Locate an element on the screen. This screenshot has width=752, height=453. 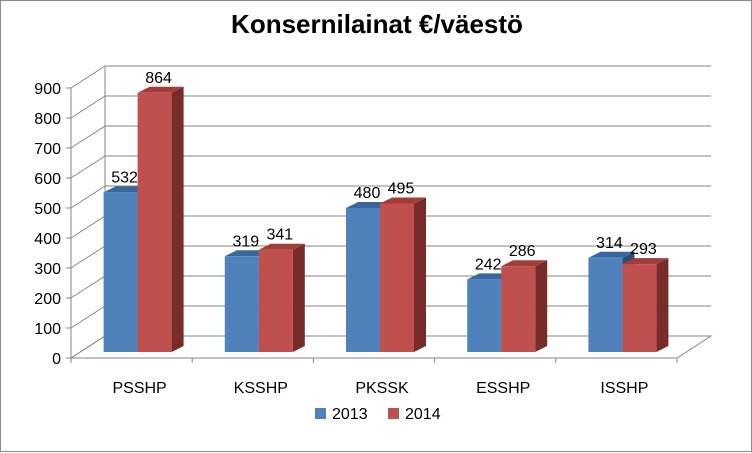
x-tick-label: KSSHP is located at coordinates (261, 388).